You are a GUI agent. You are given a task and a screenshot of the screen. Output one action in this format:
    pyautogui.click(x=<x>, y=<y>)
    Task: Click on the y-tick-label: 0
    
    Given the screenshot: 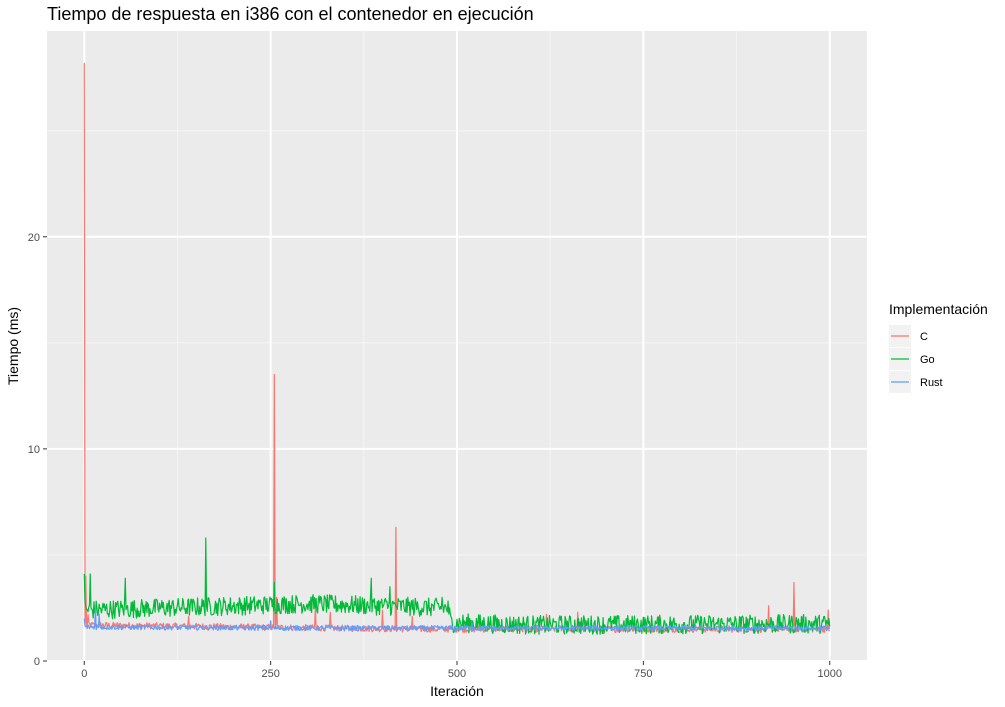 What is the action you would take?
    pyautogui.click(x=37, y=662)
    